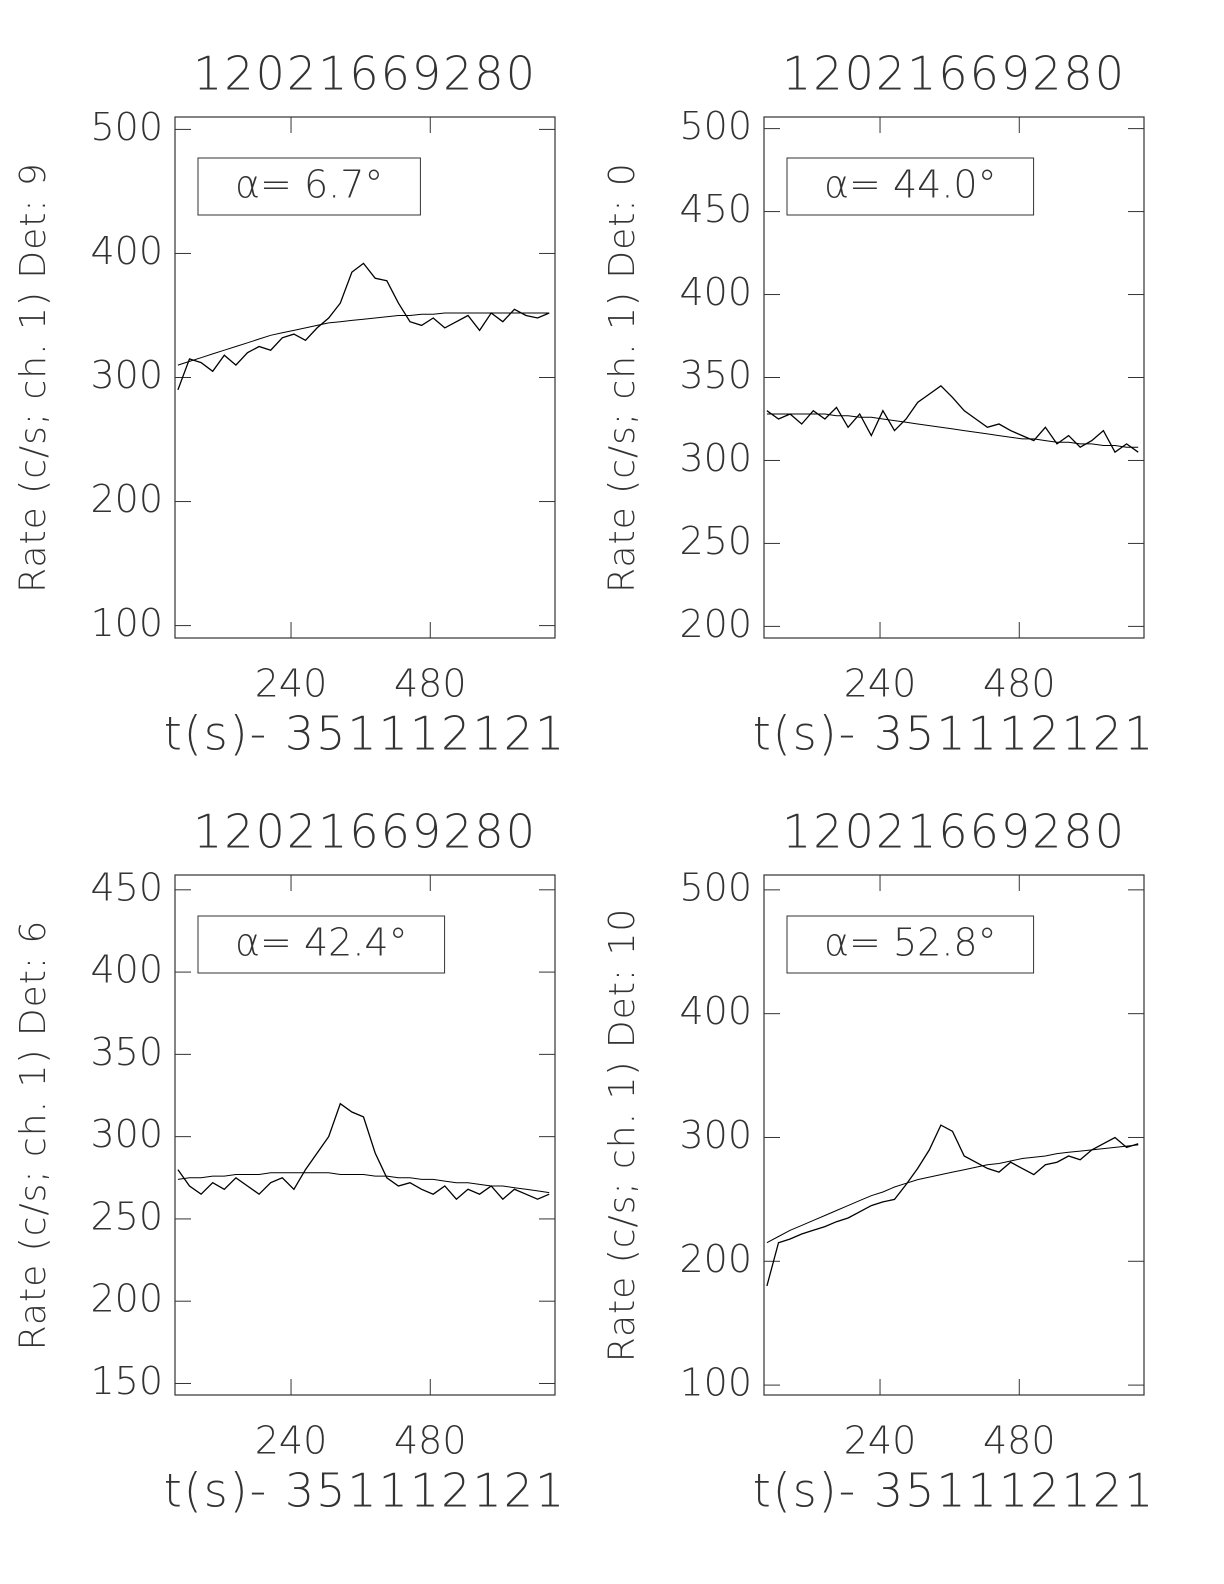 This screenshot has width=1224, height=1584. What do you see at coordinates (622, 377) in the screenshot?
I see `y-axis-label: Rate (c/s; ch. 1) Det: 0` at bounding box center [622, 377].